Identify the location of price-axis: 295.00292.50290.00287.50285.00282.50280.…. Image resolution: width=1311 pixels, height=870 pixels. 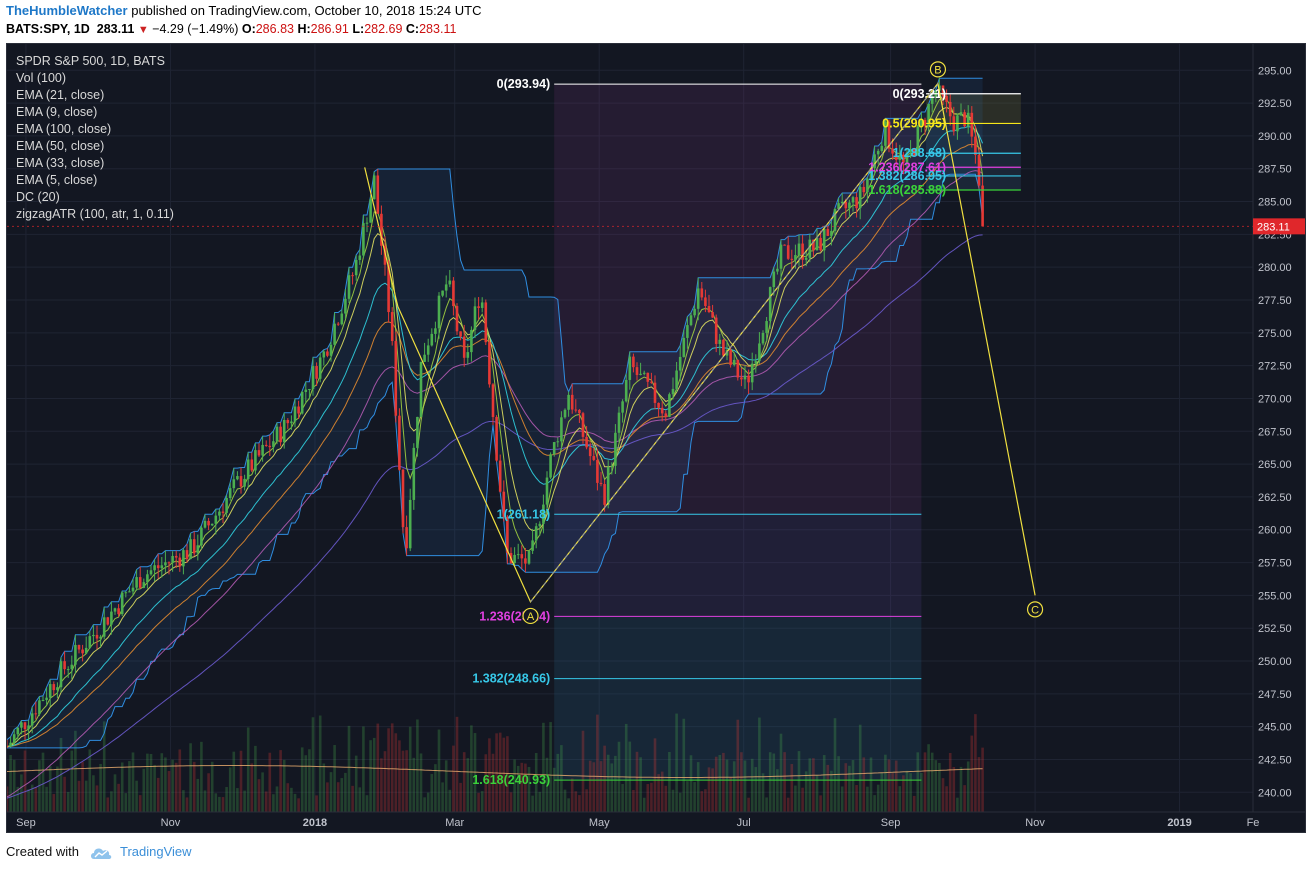
(1278, 438).